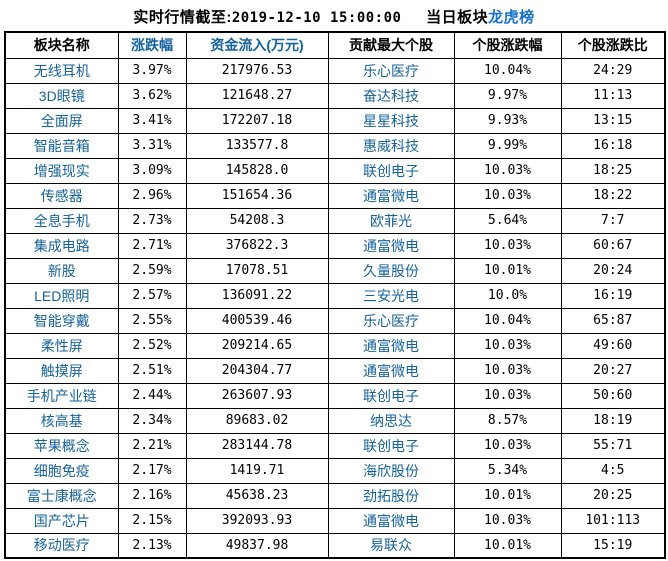 This screenshot has width=668, height=561. What do you see at coordinates (257, 120) in the screenshot?
I see `inflow-cell: 172207.18` at bounding box center [257, 120].